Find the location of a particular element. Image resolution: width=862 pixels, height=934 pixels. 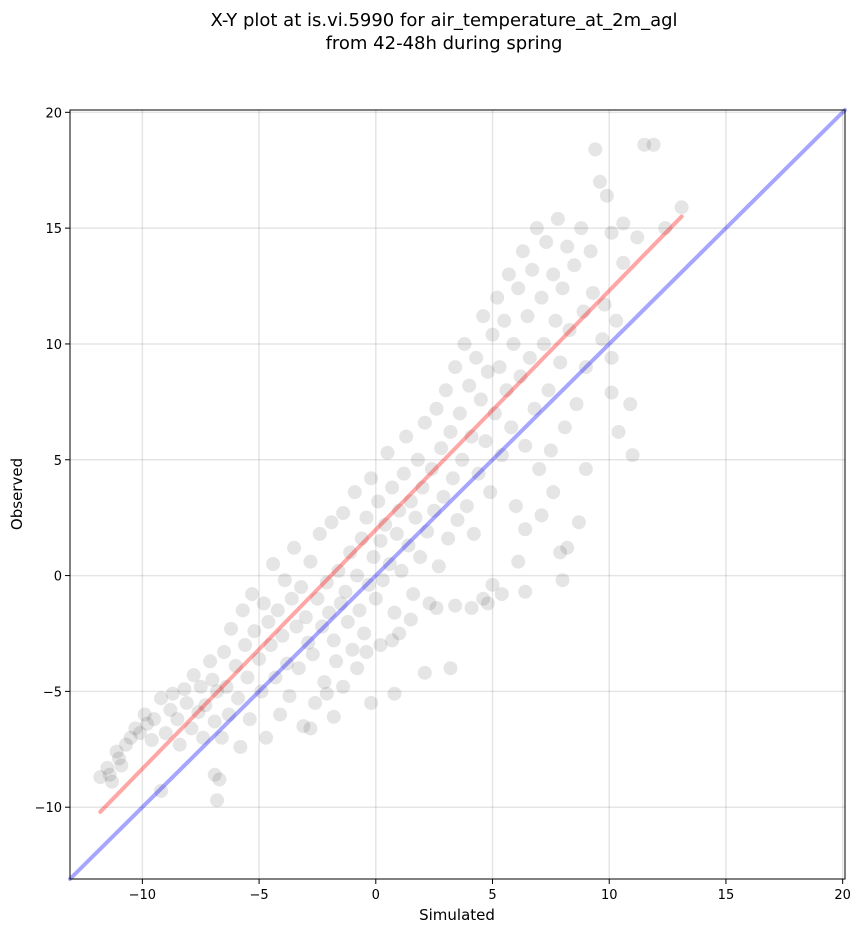

y-axis-ticks: −10 −5 0 5 10 15 20 is located at coordinates (52, 461).